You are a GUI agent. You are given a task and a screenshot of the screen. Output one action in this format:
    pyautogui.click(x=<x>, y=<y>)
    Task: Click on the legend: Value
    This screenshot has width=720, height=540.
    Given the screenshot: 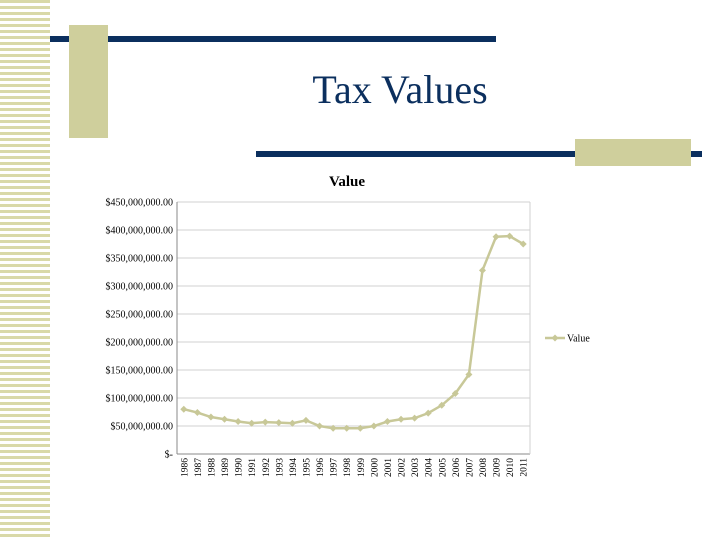 What is the action you would take?
    pyautogui.click(x=567, y=339)
    